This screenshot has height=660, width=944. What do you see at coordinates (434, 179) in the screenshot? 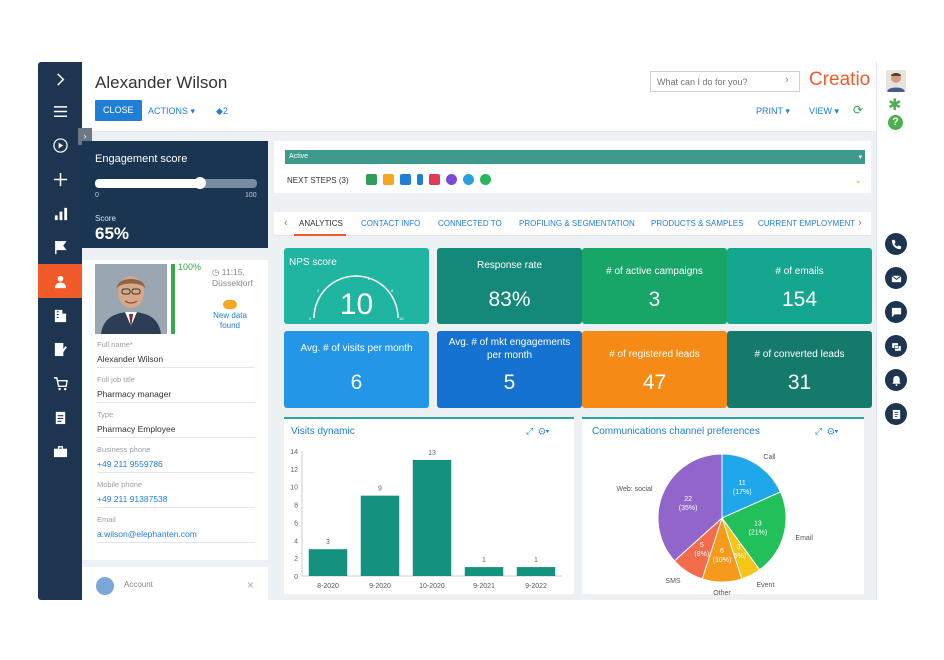
I see `sms-icon` at bounding box center [434, 179].